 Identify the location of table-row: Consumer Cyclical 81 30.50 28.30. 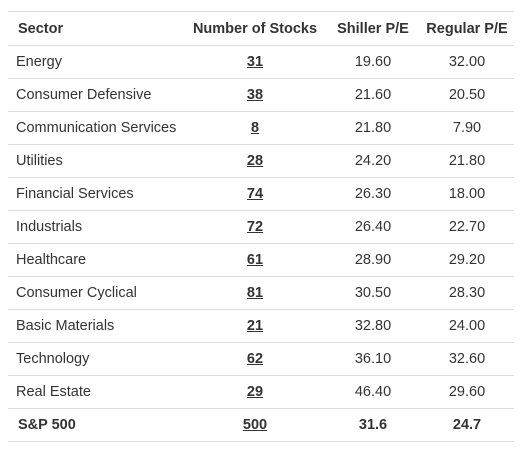
(261, 293).